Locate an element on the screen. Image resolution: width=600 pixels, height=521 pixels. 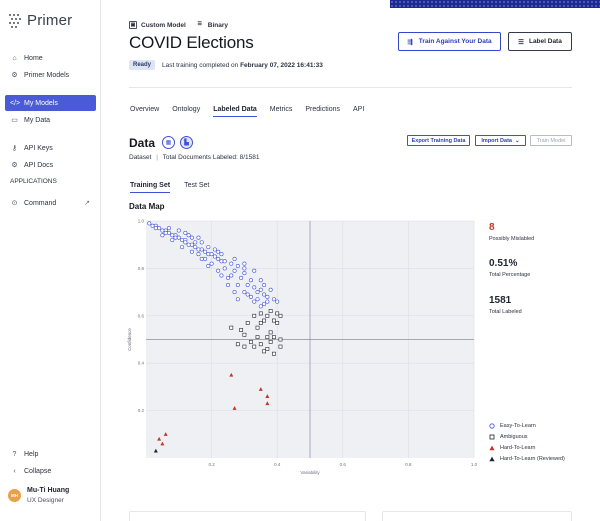
tab-api: API is located at coordinates (359, 109).